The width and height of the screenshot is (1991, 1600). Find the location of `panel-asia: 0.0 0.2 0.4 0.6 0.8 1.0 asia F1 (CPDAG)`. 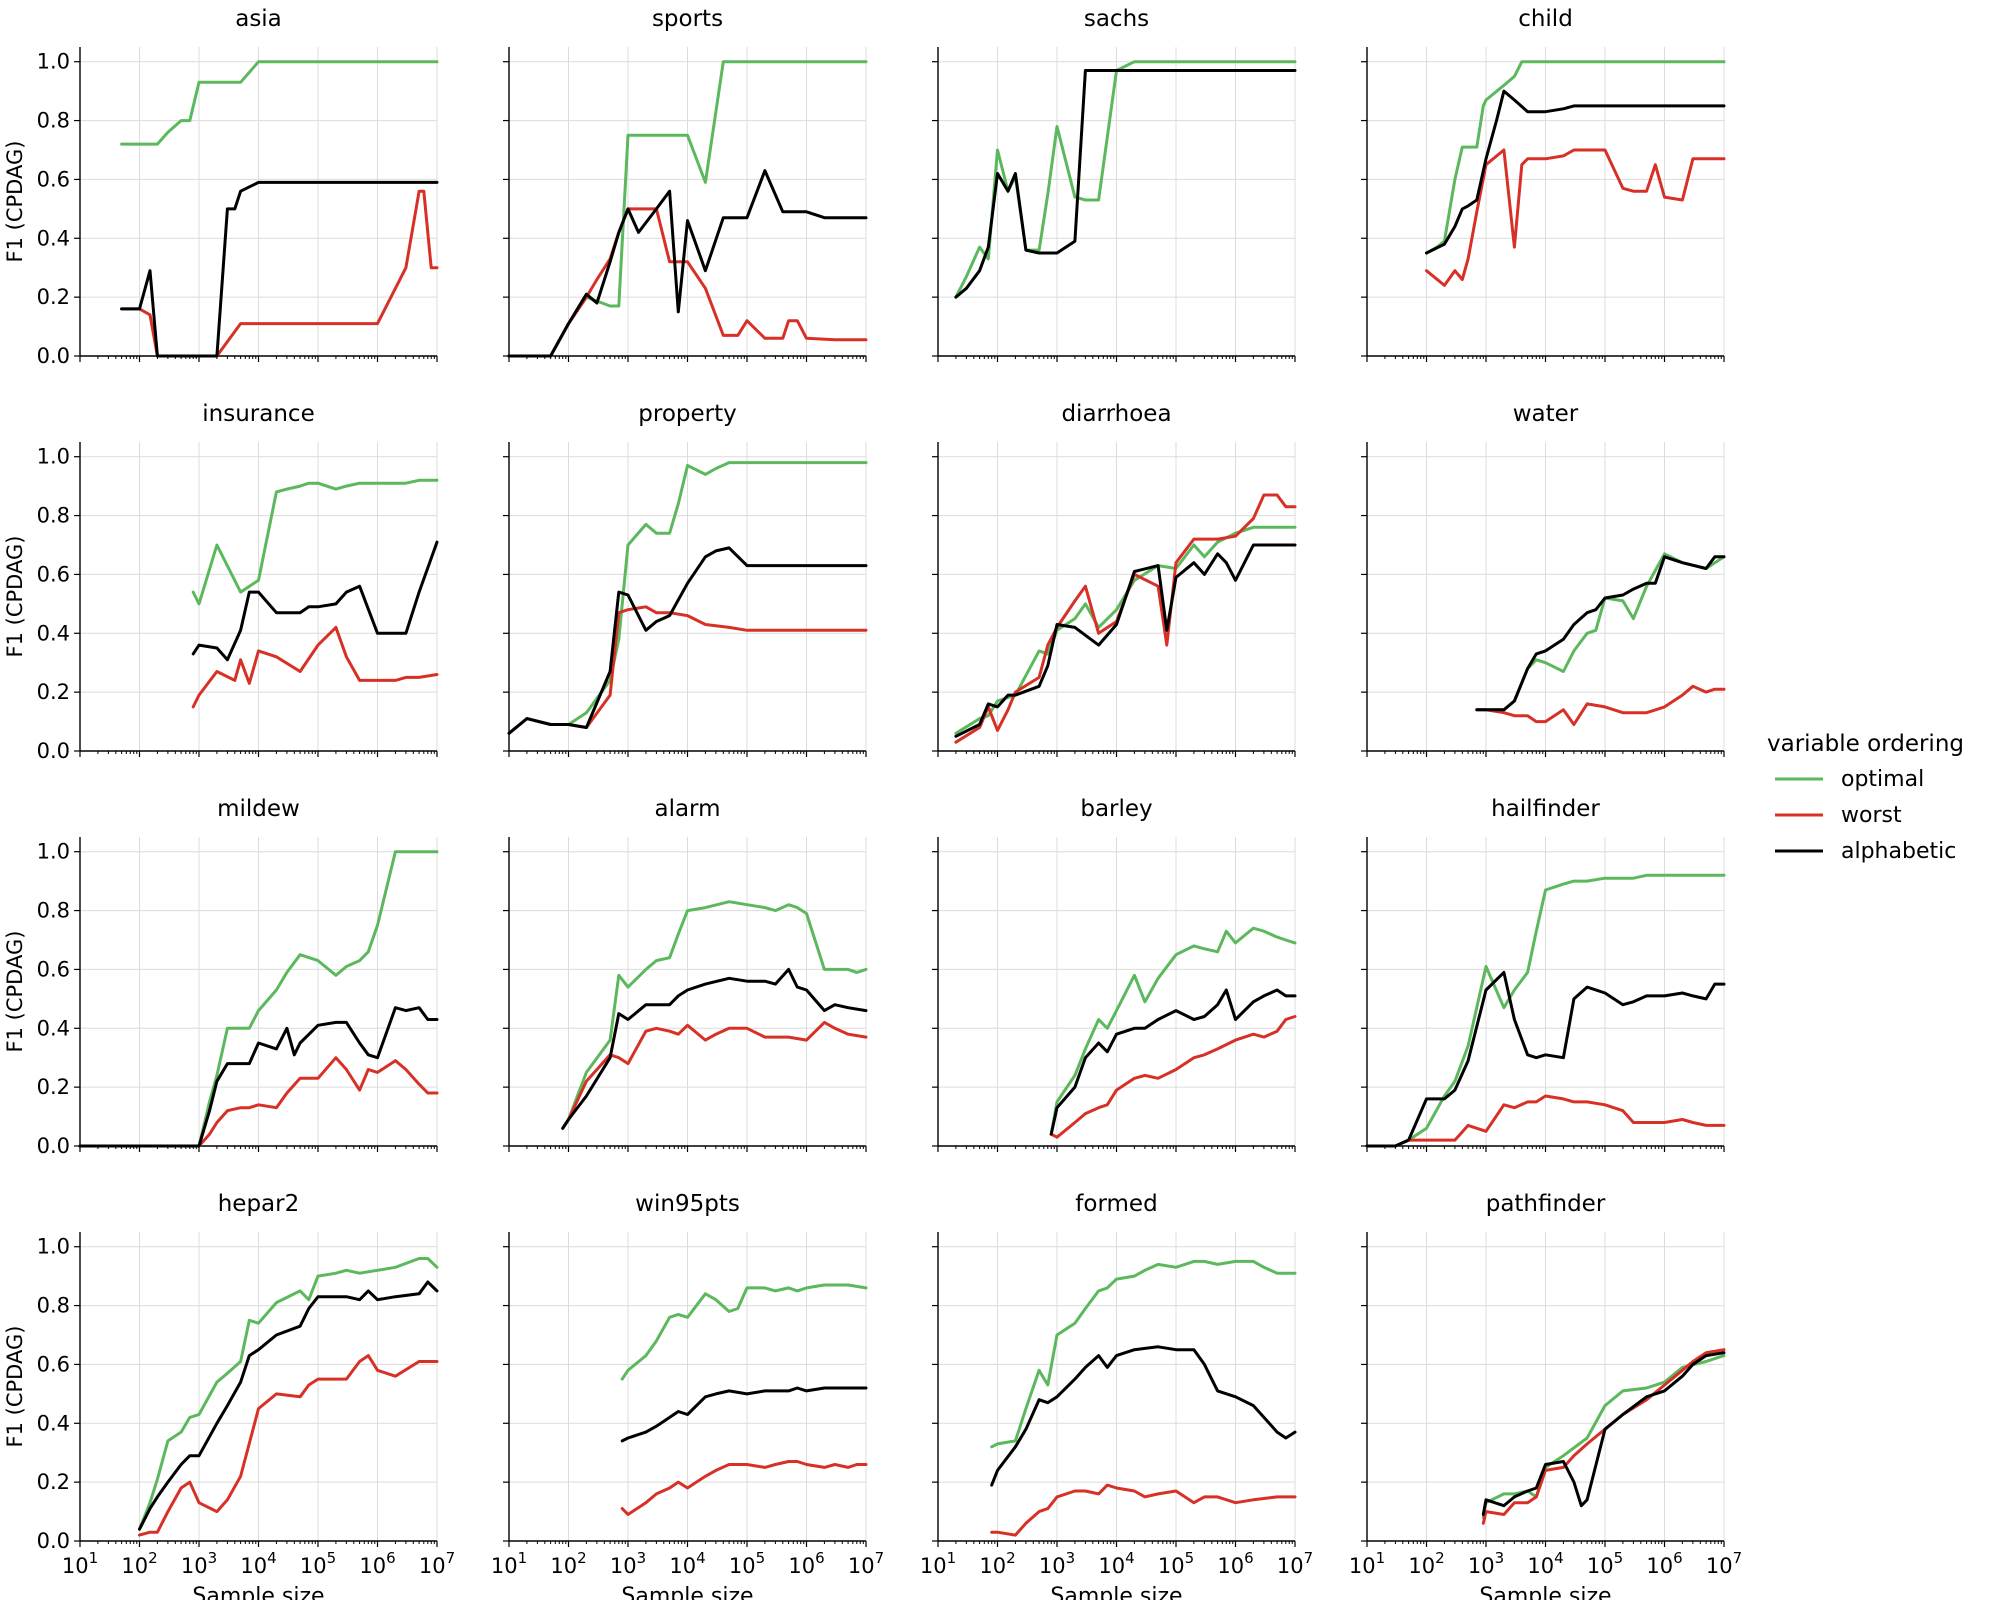

panel-asia: 0.0 0.2 0.4 0.6 0.8 1.0 asia F1 (CPDAG) is located at coordinates (221, 187).